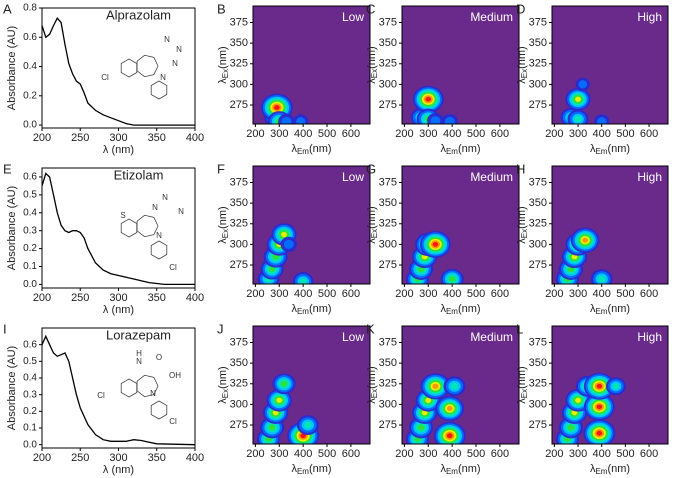  I want to click on level-title: High, so click(649, 177).